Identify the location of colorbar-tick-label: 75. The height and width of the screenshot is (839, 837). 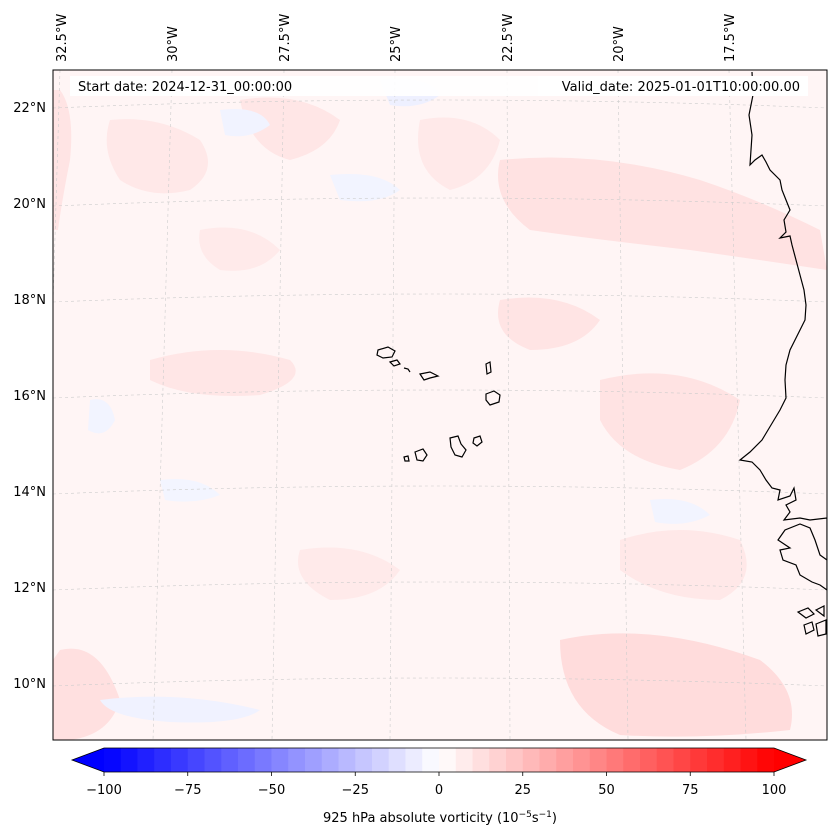
(690, 790).